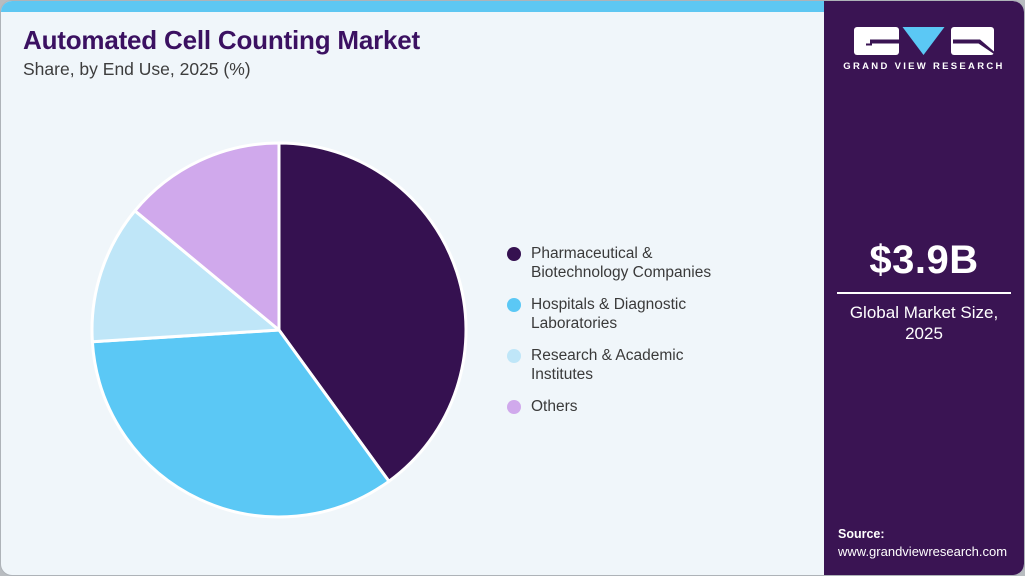 This screenshot has width=1025, height=576. What do you see at coordinates (924, 41) in the screenshot?
I see `grand-view-research-logo-icon` at bounding box center [924, 41].